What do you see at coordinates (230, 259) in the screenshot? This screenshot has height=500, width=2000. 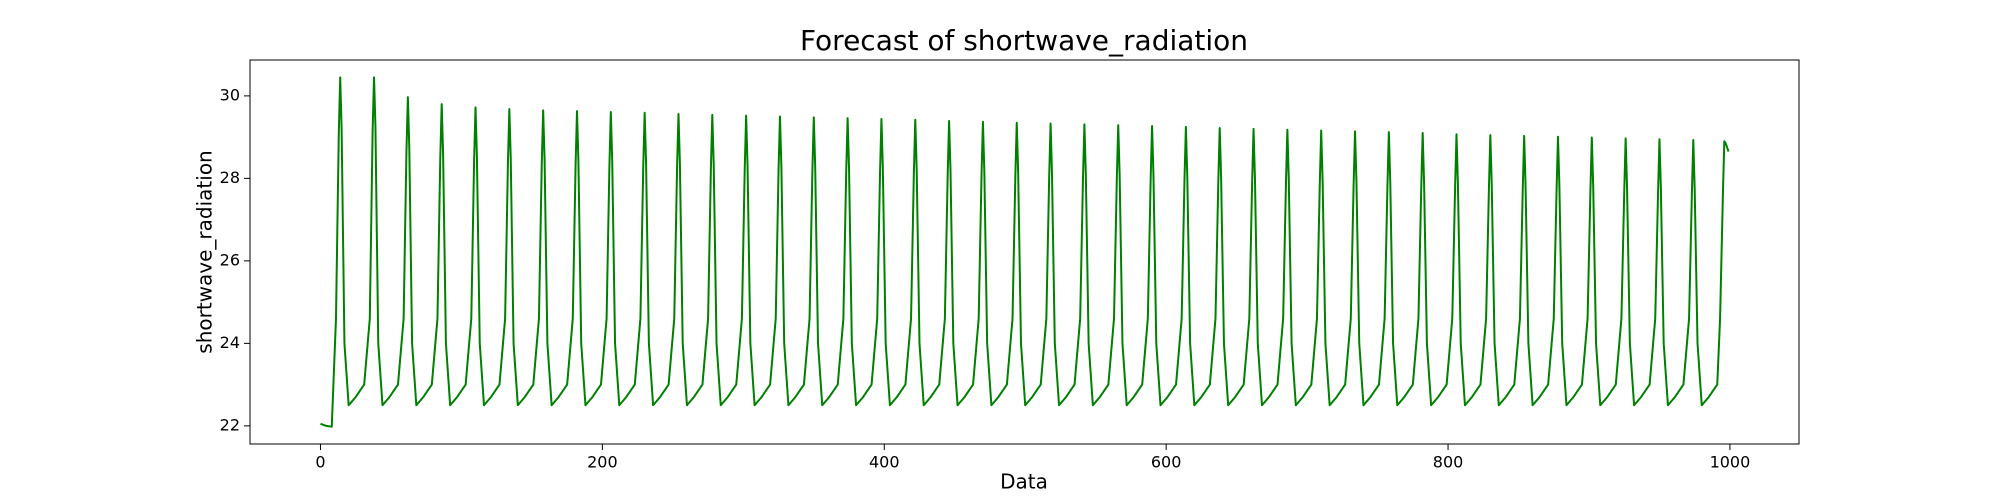 I see `y-tick-label: 26` at bounding box center [230, 259].